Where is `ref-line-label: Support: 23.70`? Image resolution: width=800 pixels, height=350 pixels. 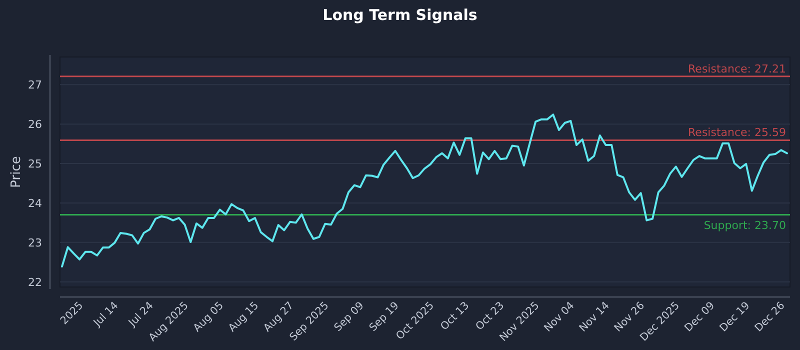
ref-line-label: Support: 23.70 is located at coordinates (745, 225).